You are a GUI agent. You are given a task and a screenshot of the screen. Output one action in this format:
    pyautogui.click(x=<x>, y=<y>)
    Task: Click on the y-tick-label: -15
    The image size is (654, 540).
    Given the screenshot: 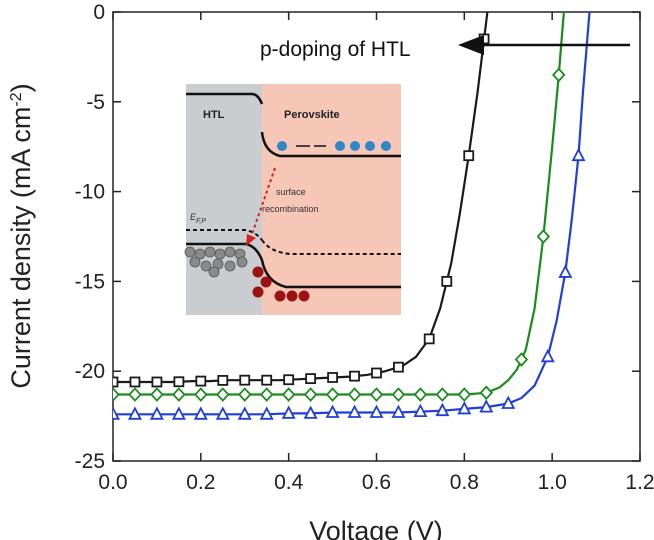 What is the action you would take?
    pyautogui.click(x=90, y=281)
    